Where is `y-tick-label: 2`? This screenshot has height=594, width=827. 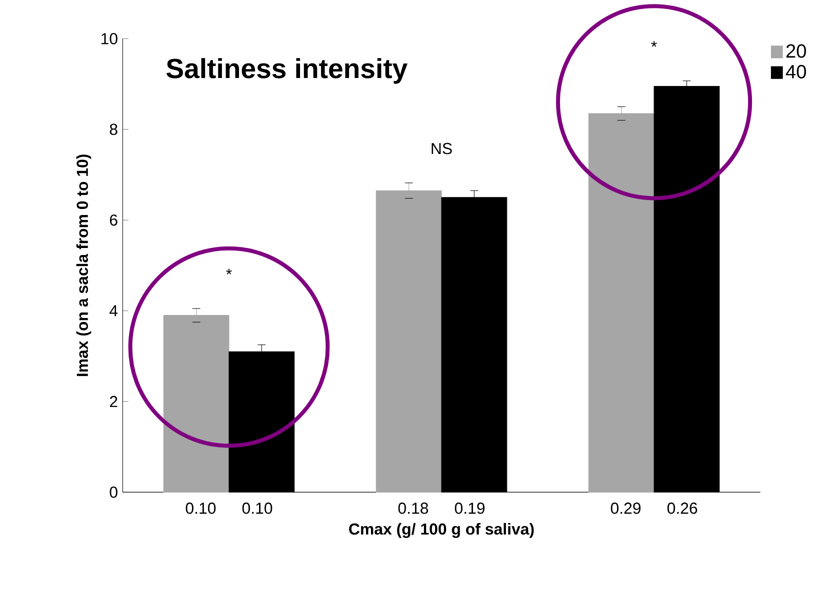
y-tick-label: 2 is located at coordinates (114, 402).